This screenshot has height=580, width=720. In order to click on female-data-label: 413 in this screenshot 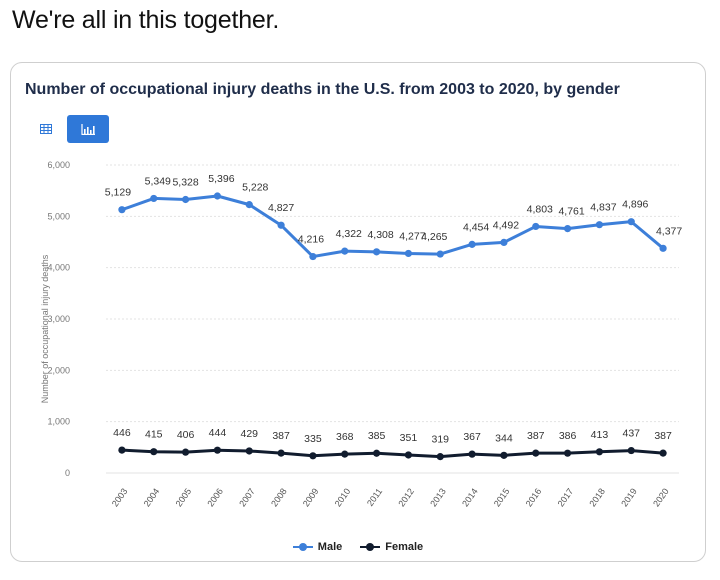, I will do `click(600, 435)`.